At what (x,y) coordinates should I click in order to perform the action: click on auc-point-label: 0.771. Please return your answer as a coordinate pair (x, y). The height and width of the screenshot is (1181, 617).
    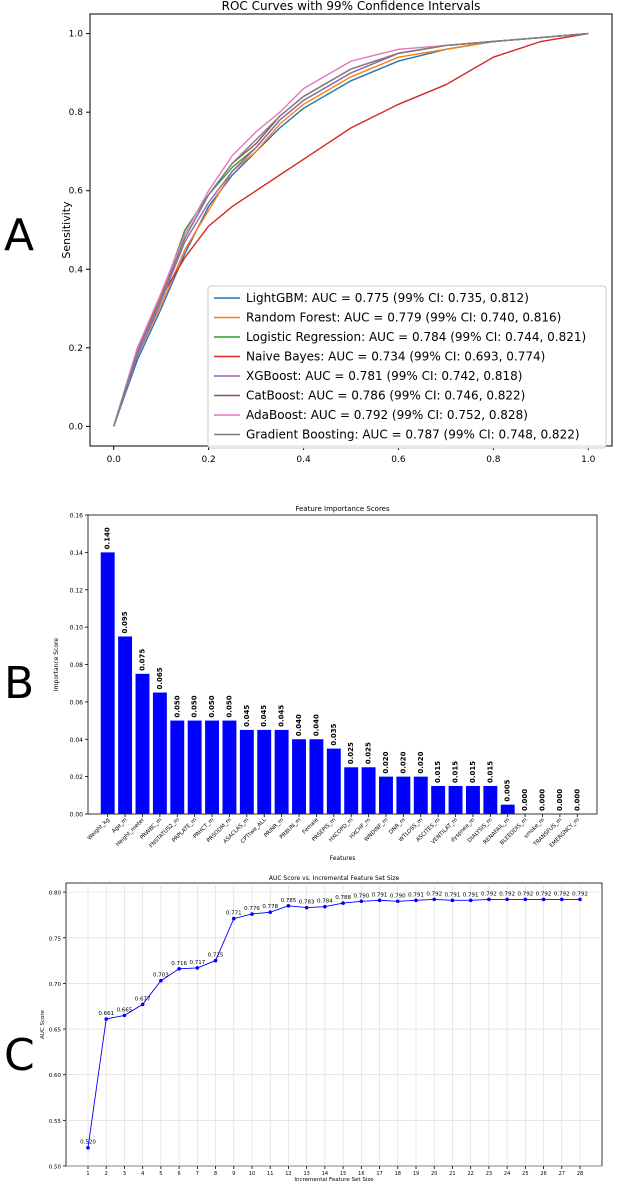
    Looking at the image, I should click on (234, 914).